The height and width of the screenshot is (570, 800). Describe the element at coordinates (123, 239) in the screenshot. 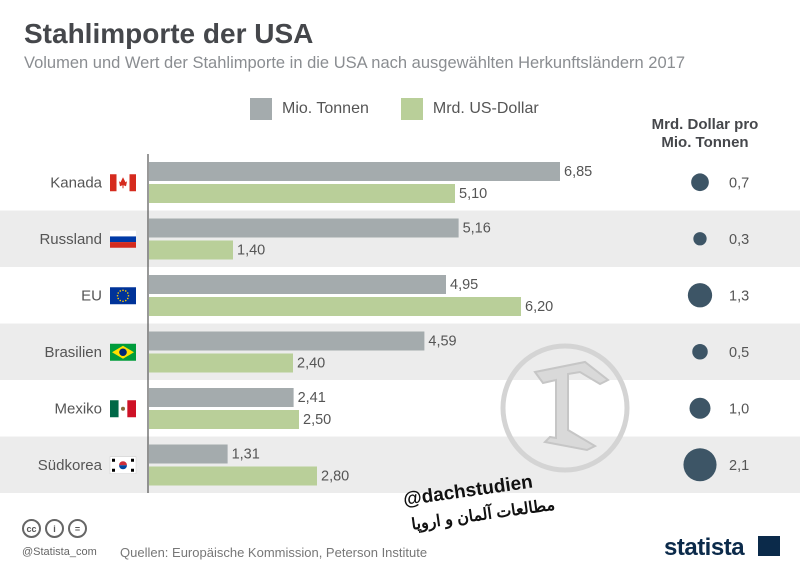

I see `russia-flag-icon` at that location.